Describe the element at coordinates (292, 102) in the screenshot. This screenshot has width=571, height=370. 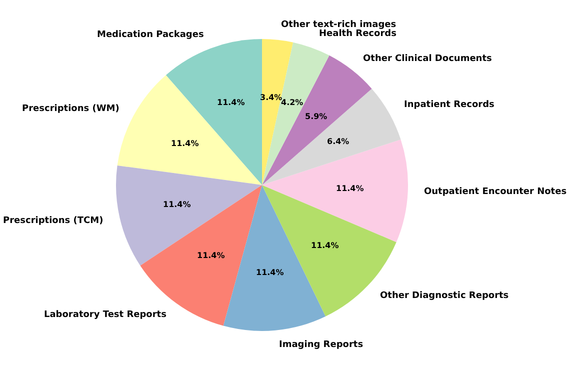
I see `data-label: 4.2%` at that location.